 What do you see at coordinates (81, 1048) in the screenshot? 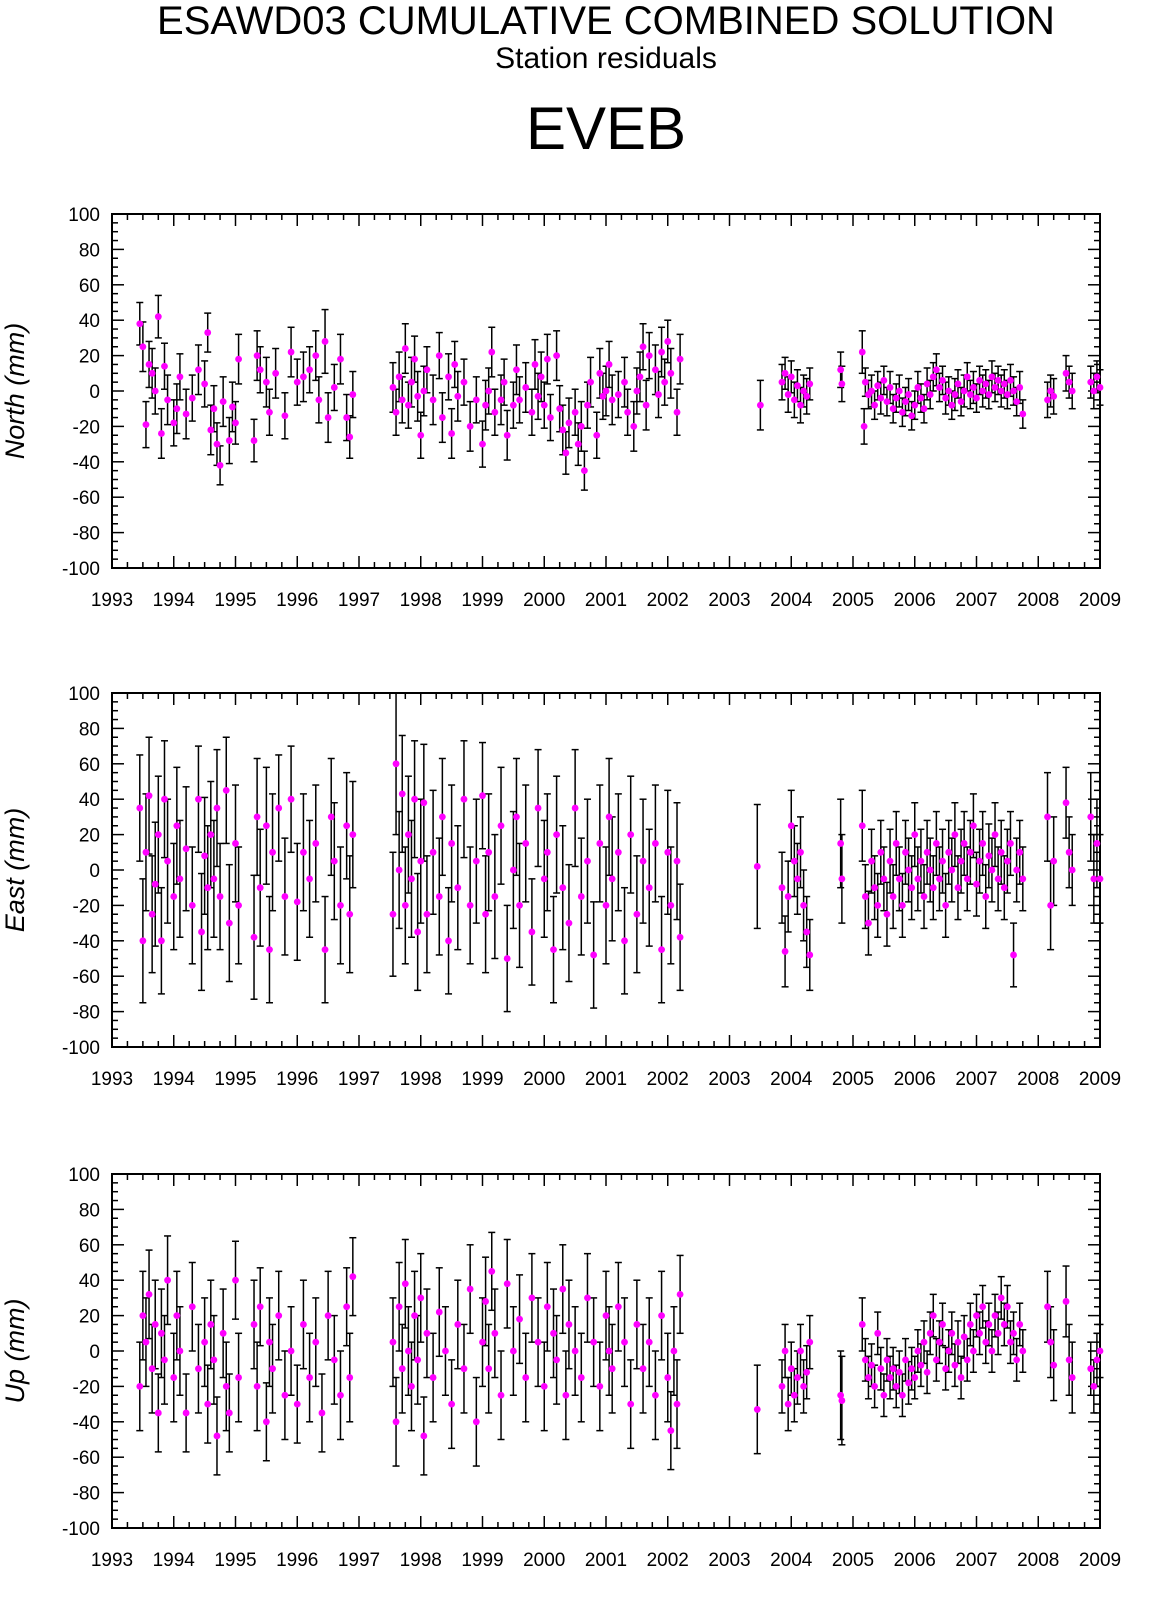
I see `y-tick-label: -100` at bounding box center [81, 1048].